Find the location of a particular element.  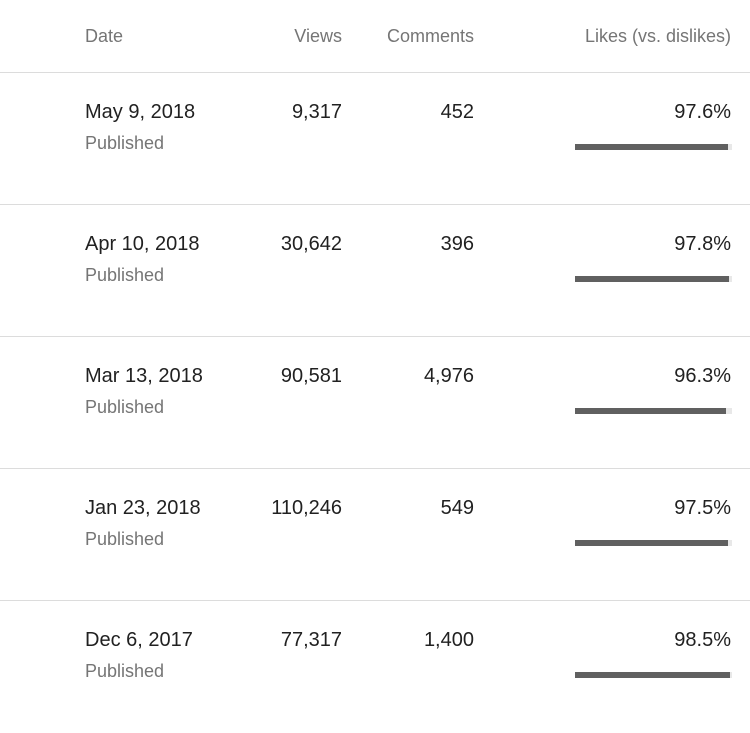

row-likes-percent: 96.3% is located at coordinates (702, 376).